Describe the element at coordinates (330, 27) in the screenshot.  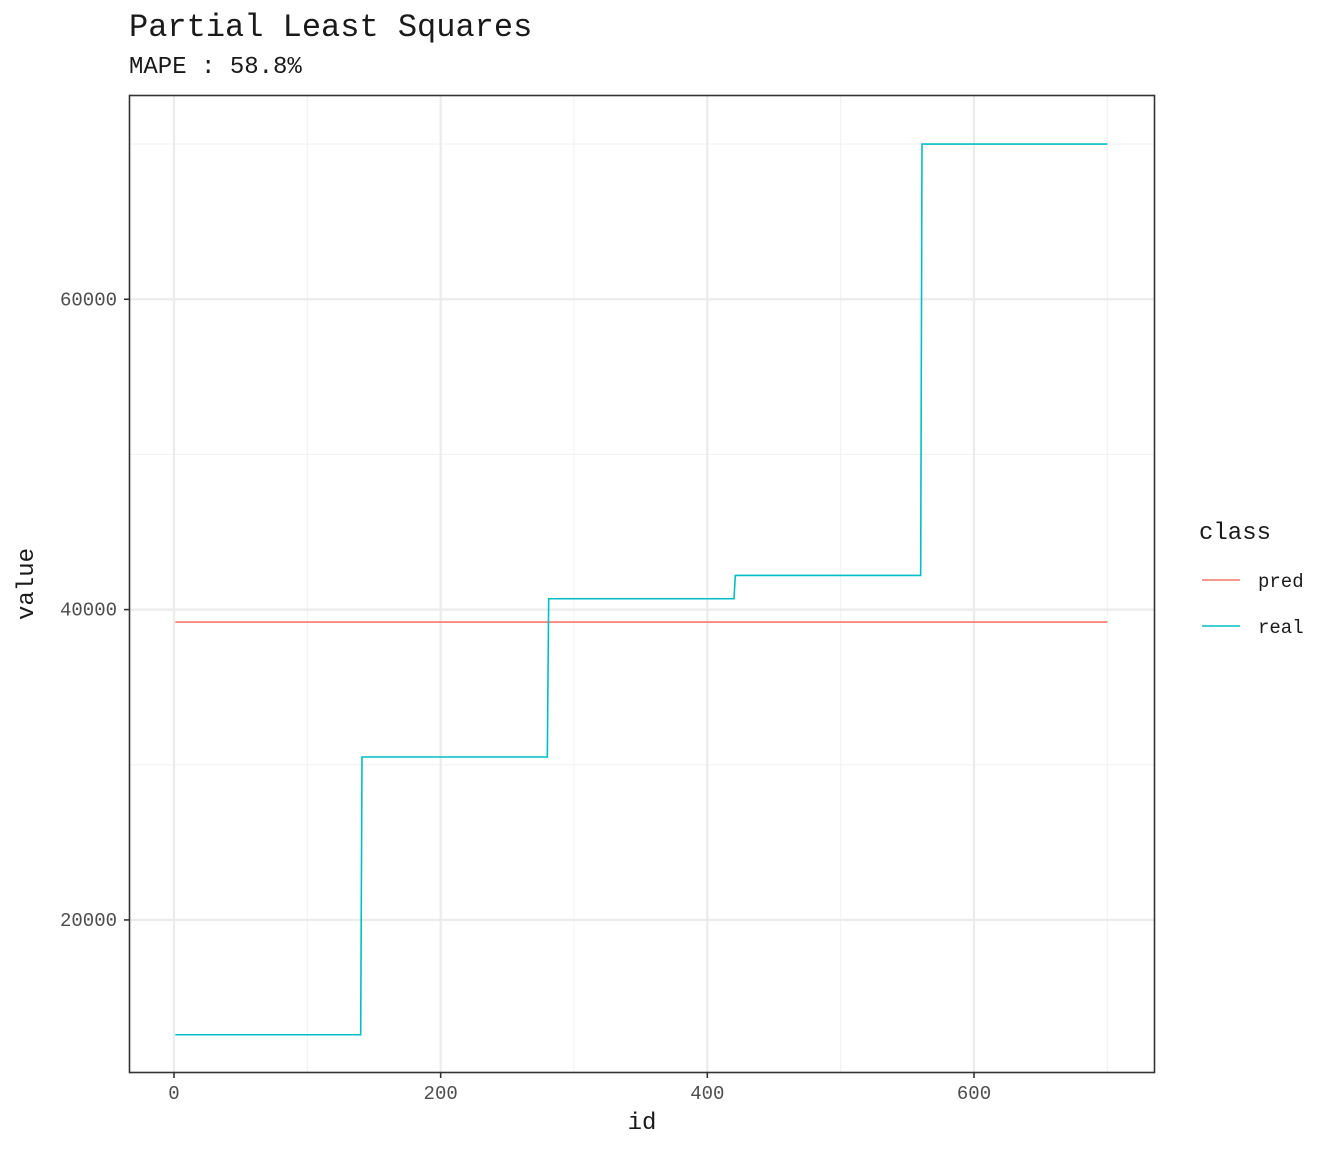
I see `chart-title: Partial Least Squares` at that location.